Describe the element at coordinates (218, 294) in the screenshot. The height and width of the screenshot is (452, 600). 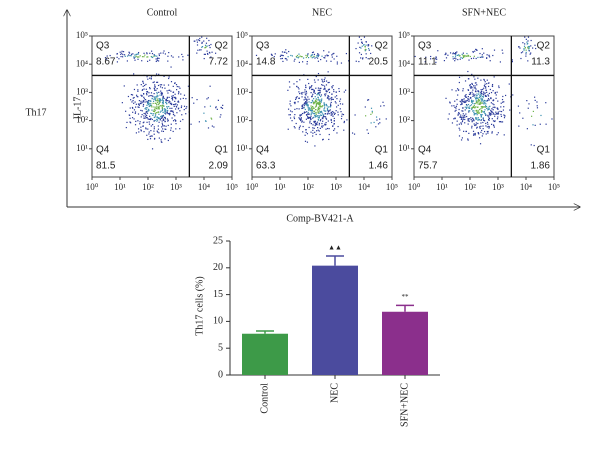
I see `y-tick-label: 15` at that location.